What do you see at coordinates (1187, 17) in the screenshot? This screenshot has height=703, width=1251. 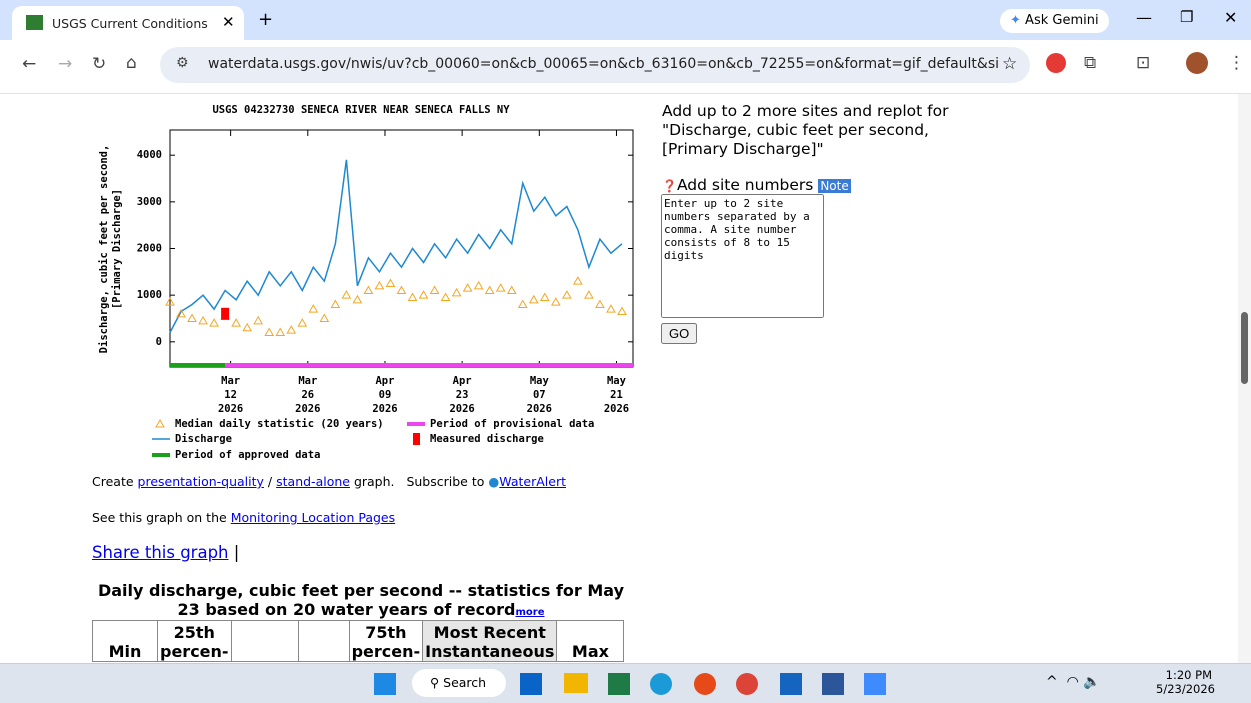 I see `restore: ❐` at bounding box center [1187, 17].